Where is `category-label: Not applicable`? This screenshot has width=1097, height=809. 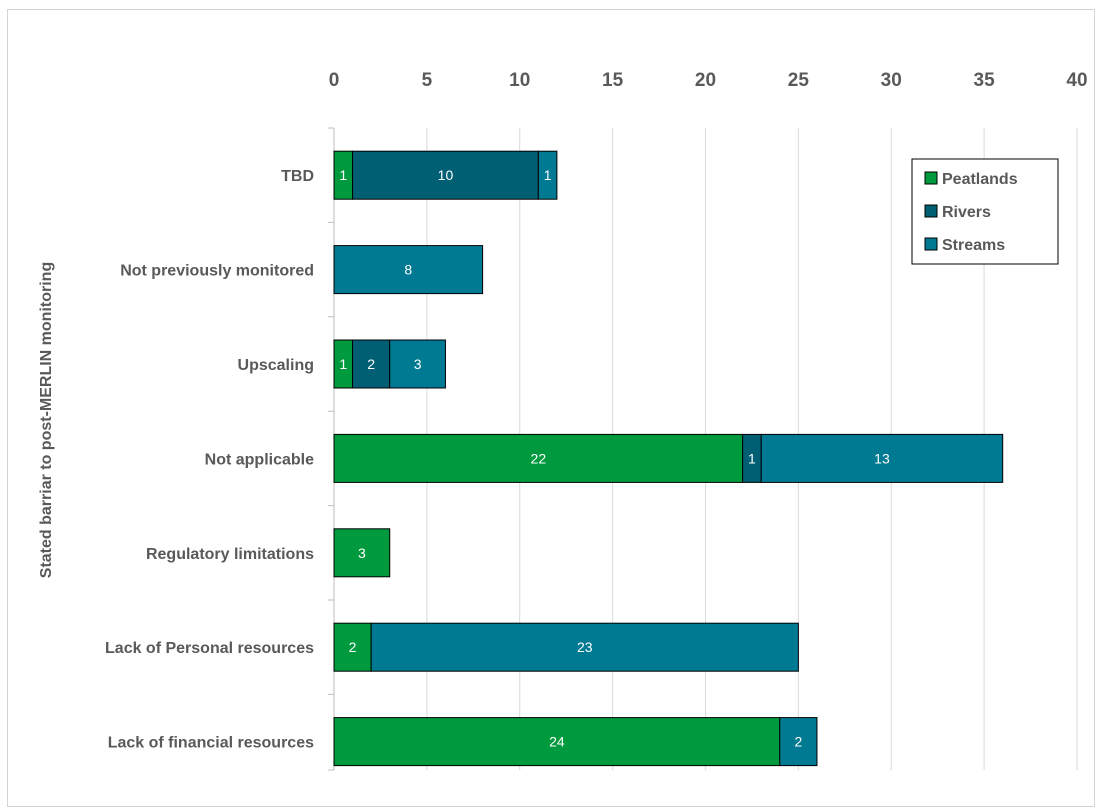 category-label: Not applicable is located at coordinates (259, 459).